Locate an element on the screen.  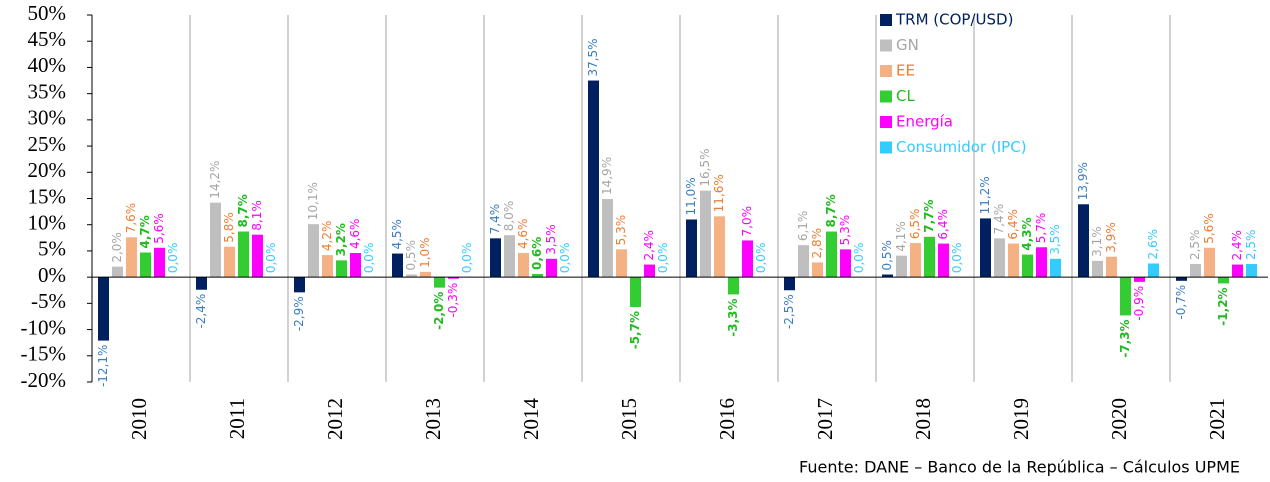
value-label: 3,9% is located at coordinates (1111, 237).